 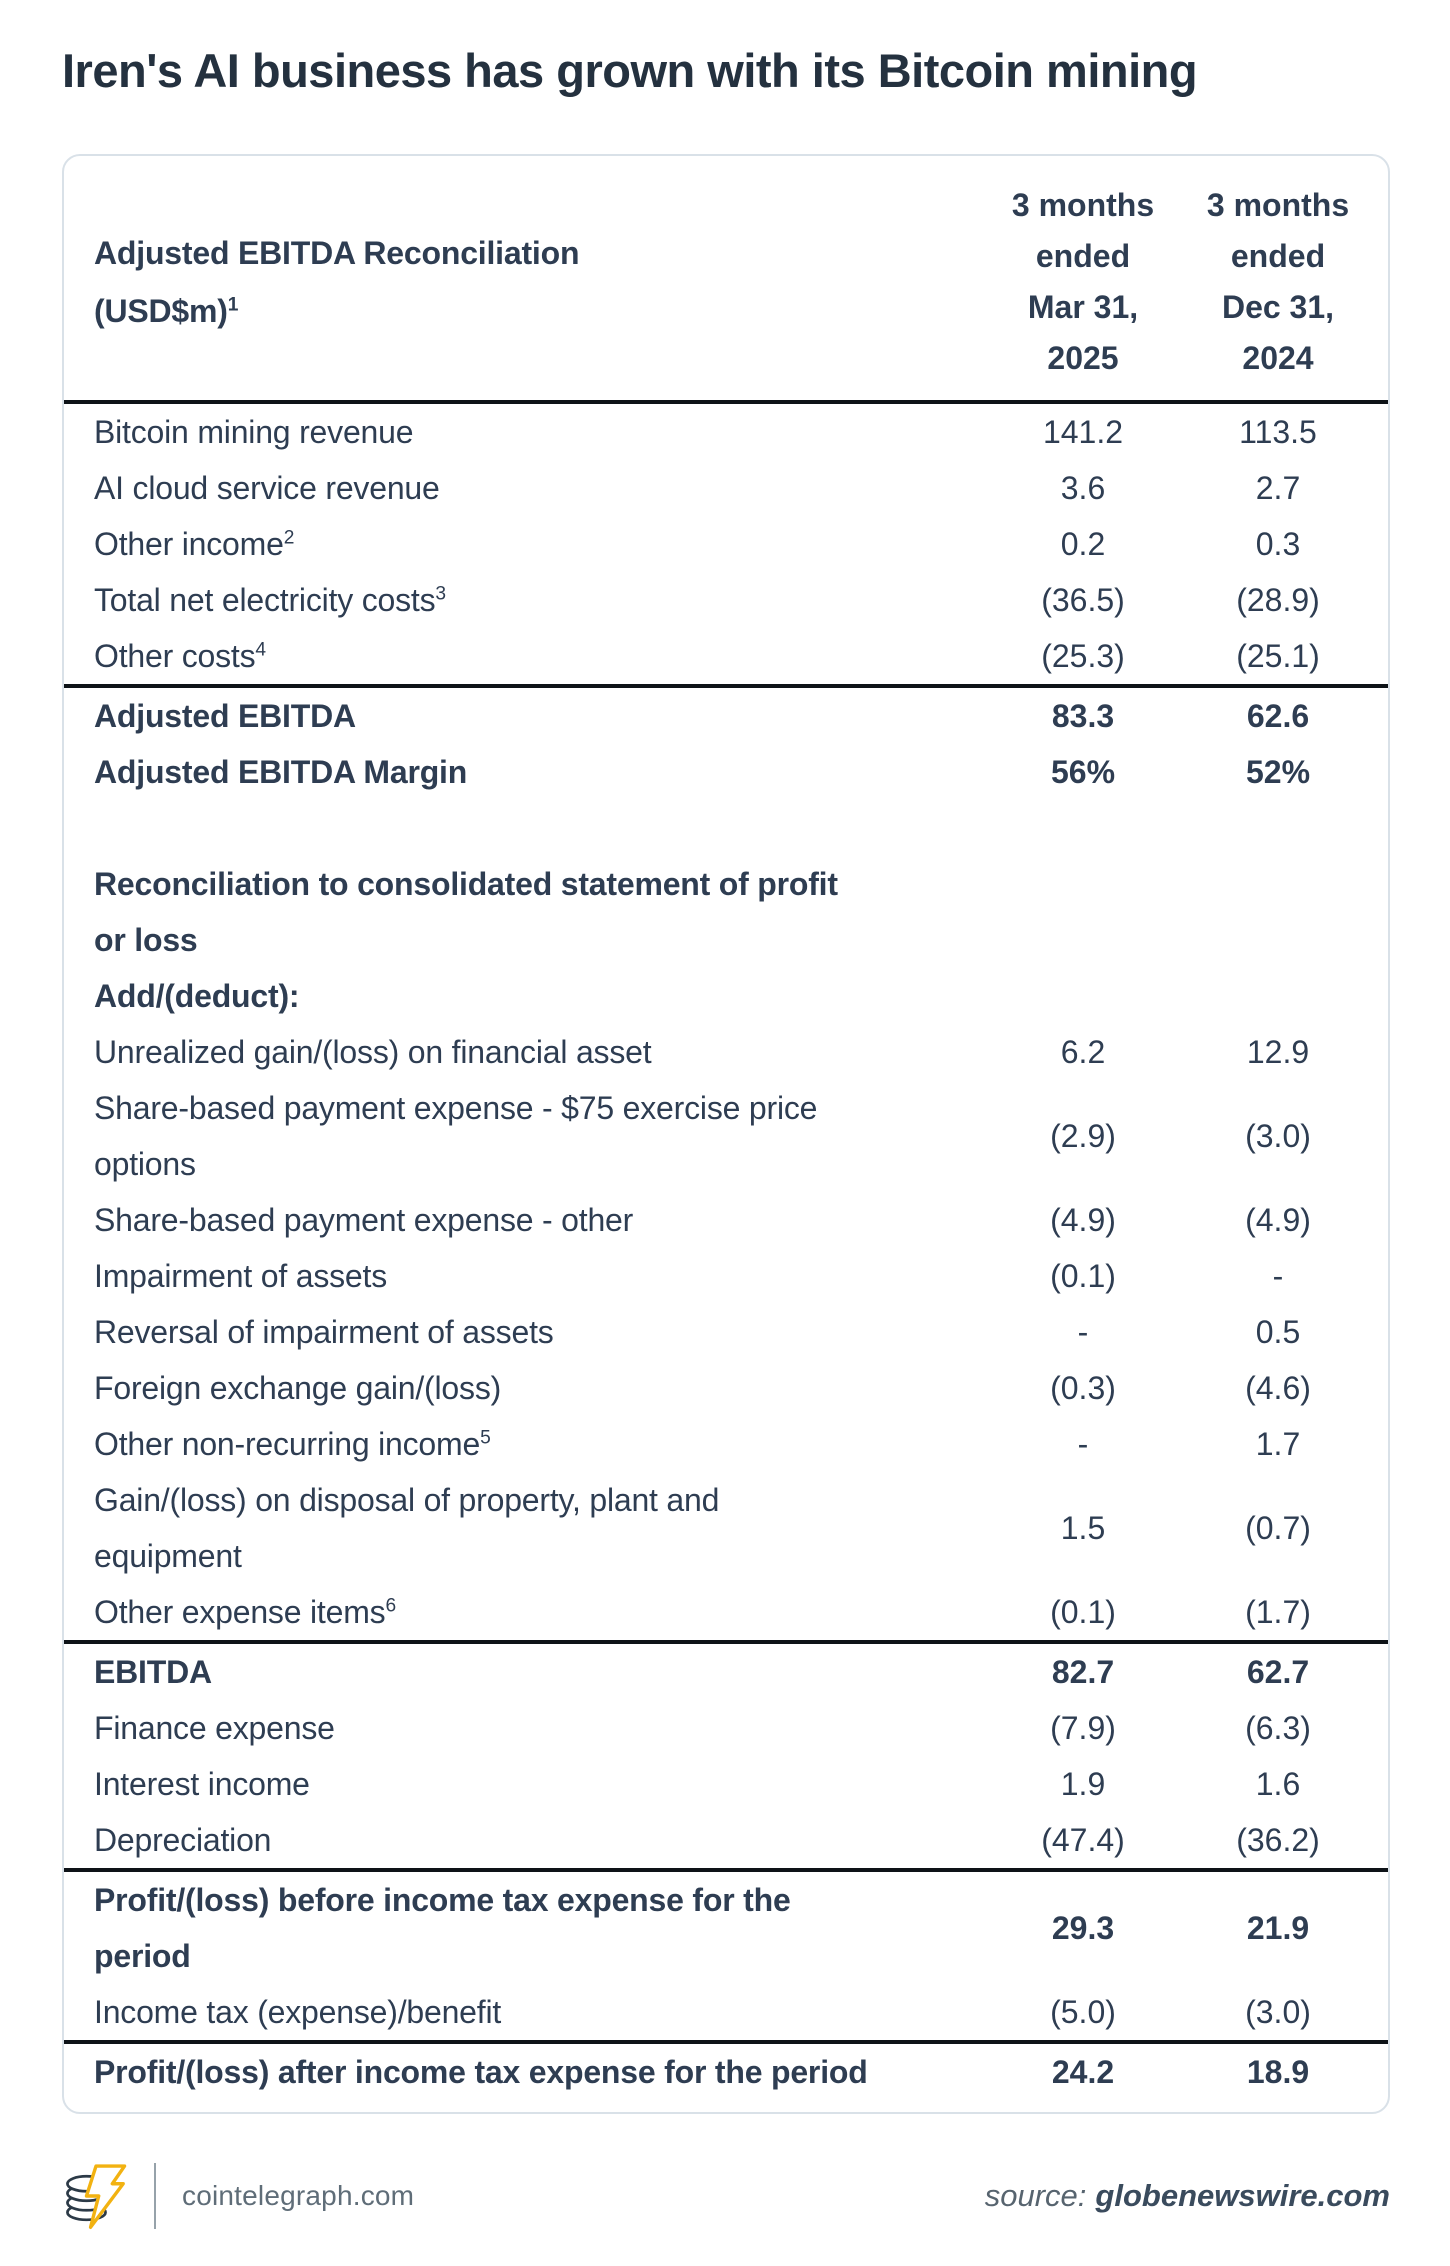 What do you see at coordinates (726, 772) in the screenshot?
I see `table-row: Adjusted EBITDA Margin 56% 52%` at bounding box center [726, 772].